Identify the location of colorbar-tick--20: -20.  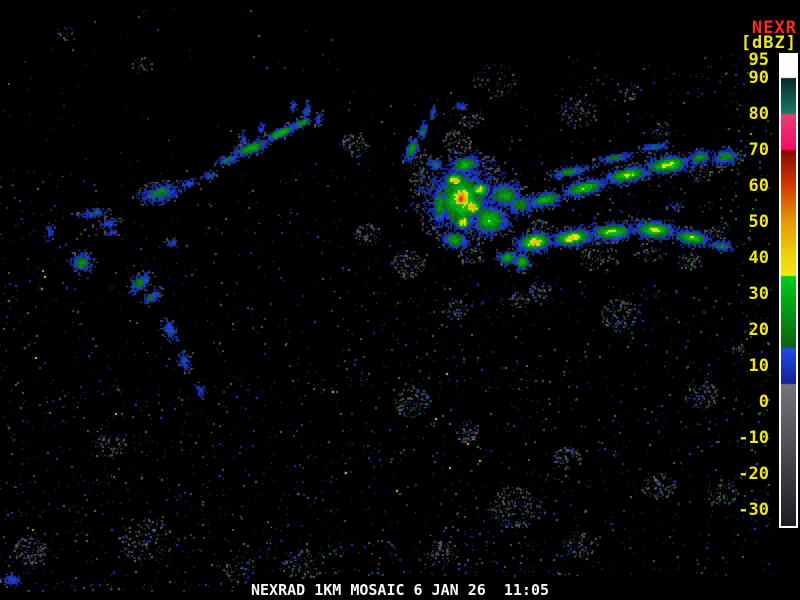
(753, 474).